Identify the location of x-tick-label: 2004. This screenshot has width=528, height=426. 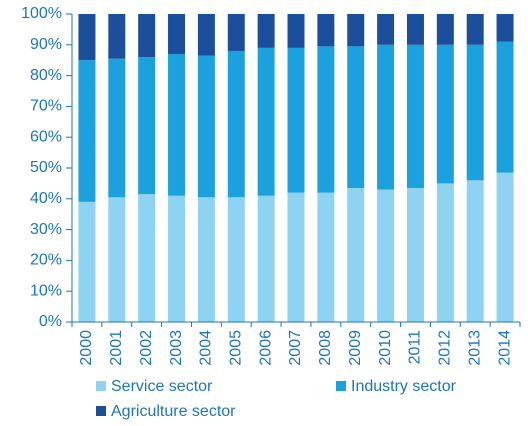
(206, 348).